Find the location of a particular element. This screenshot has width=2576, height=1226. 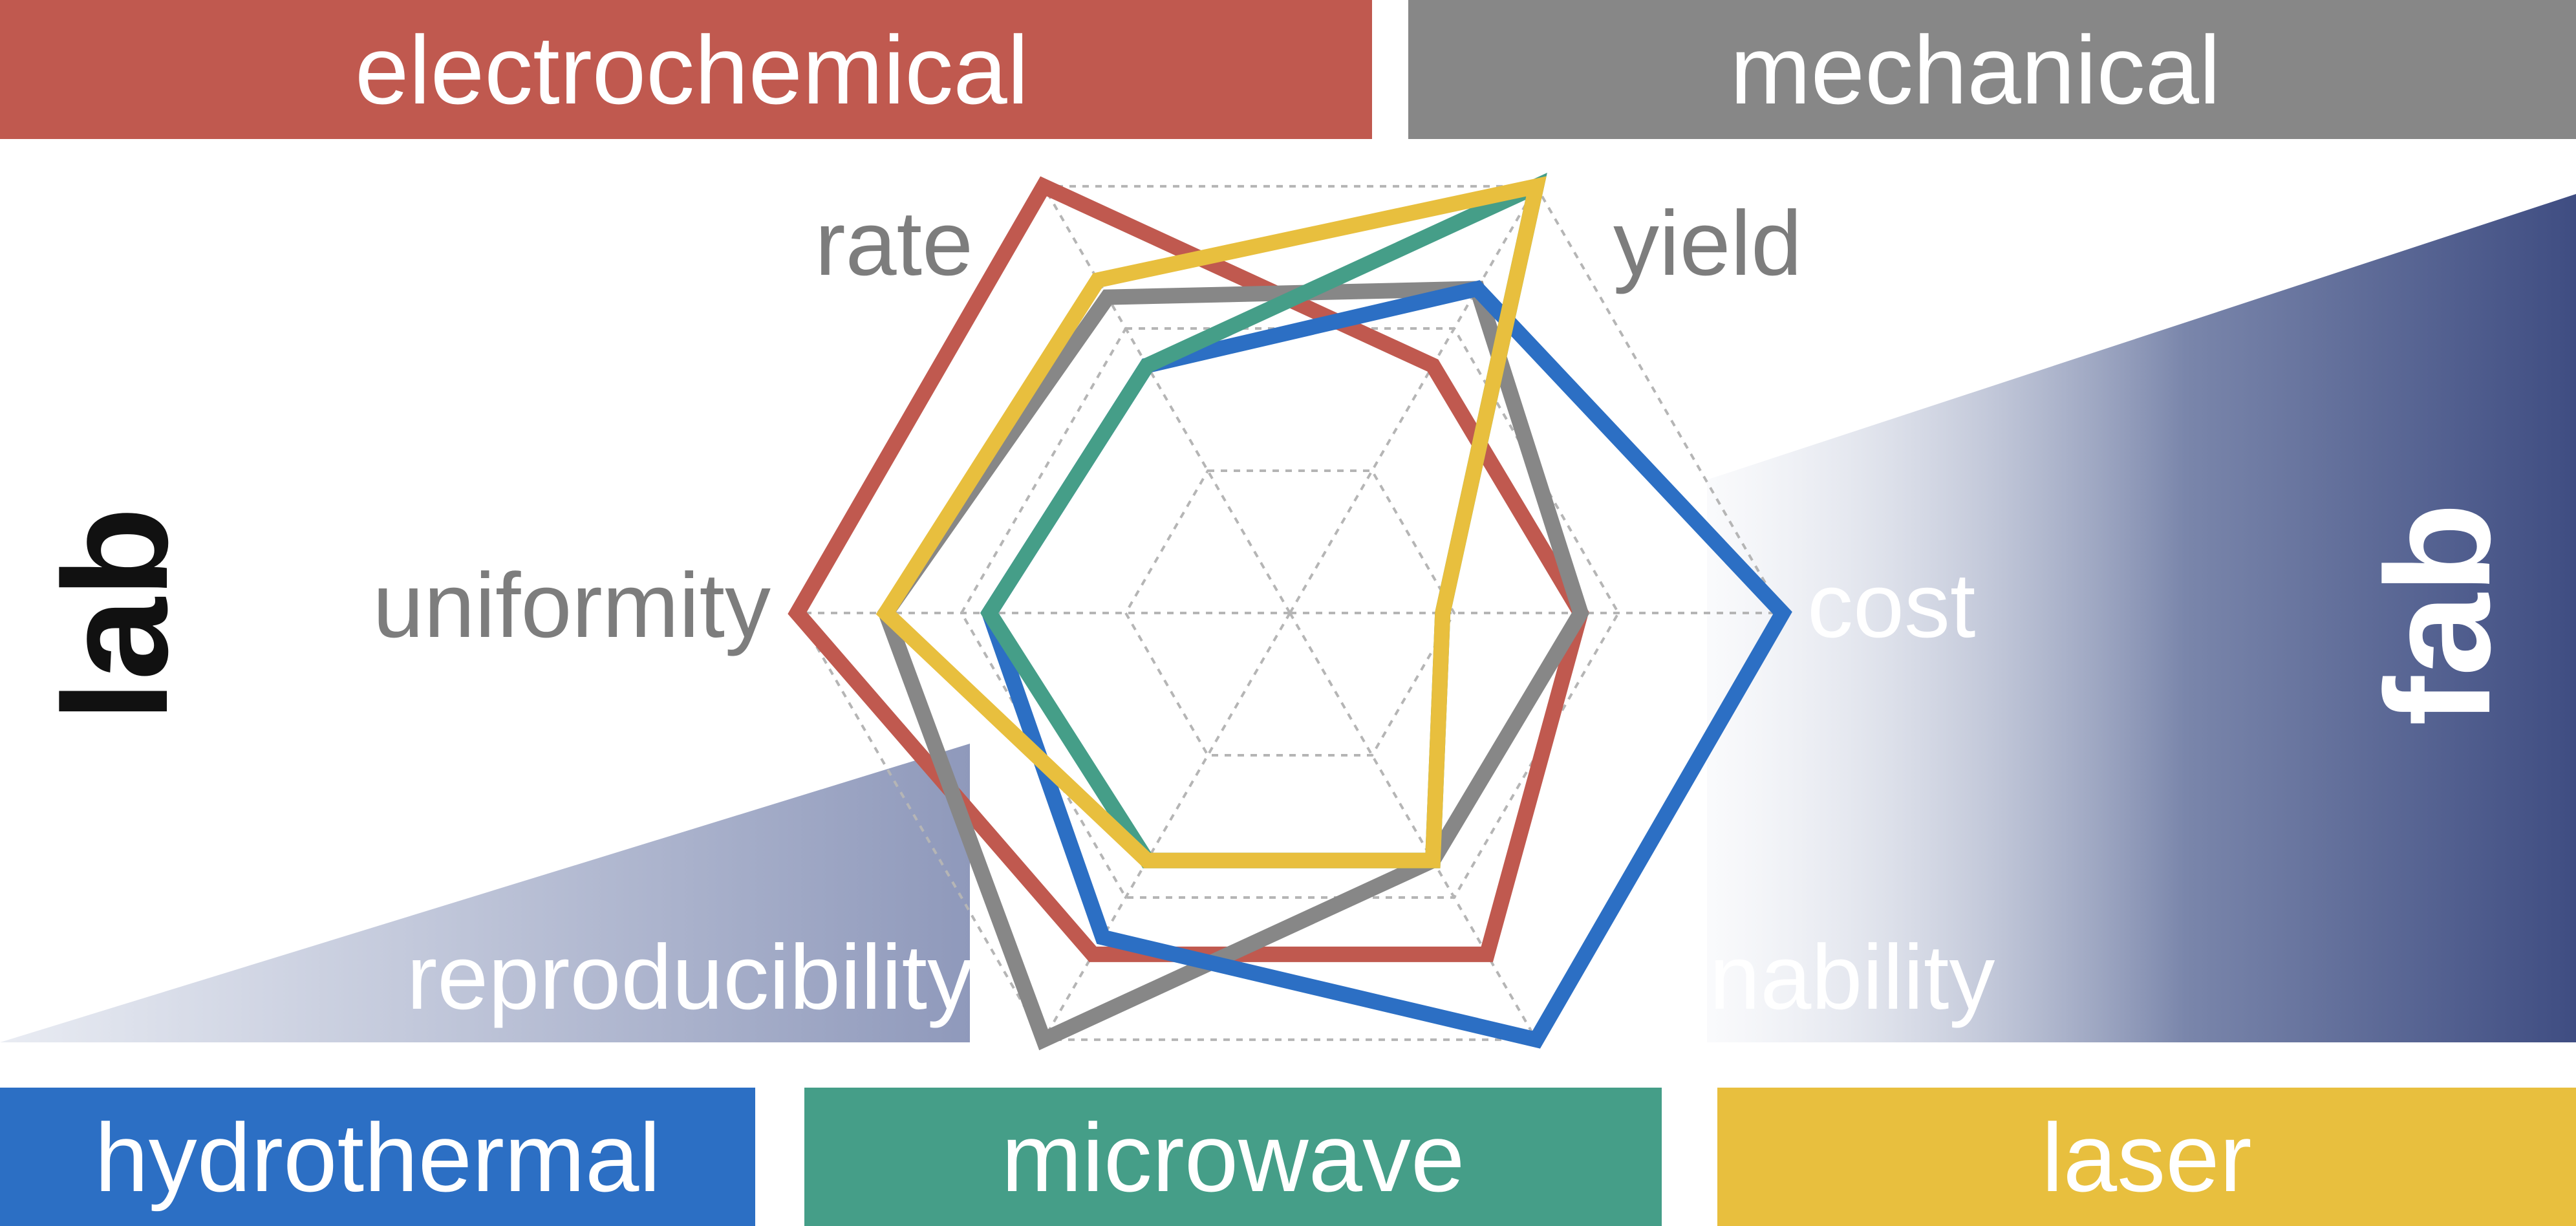

lab-gradient-wedge is located at coordinates (485, 893).